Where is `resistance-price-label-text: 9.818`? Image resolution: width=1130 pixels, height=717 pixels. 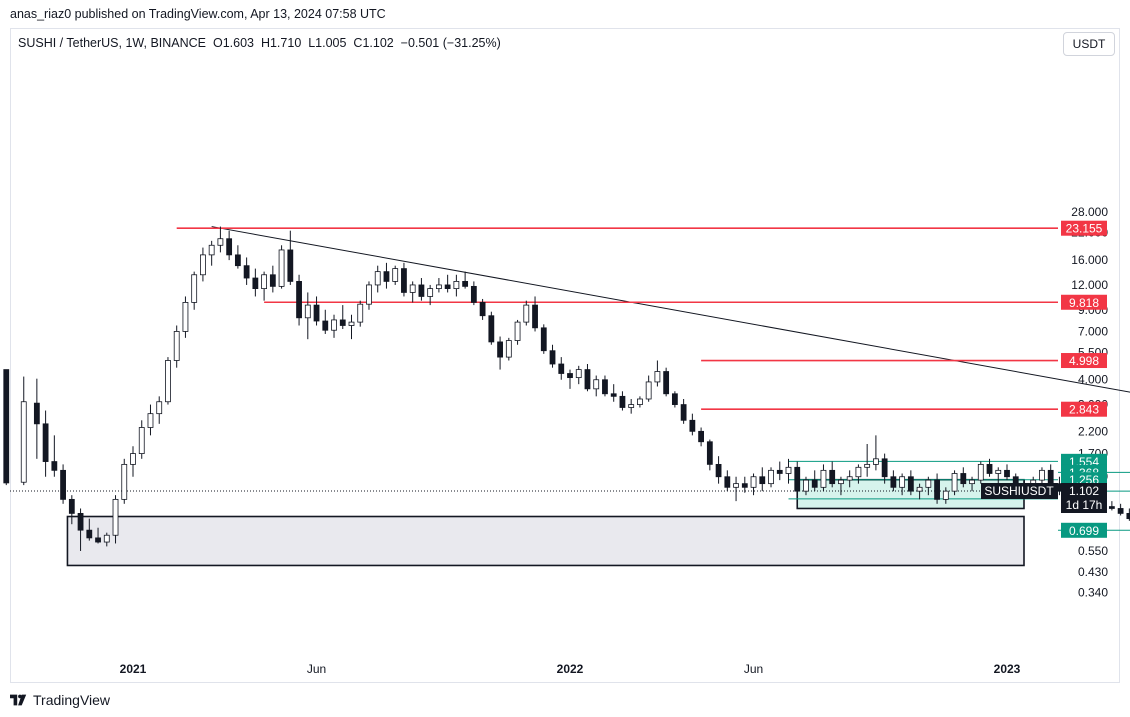 resistance-price-label-text: 9.818 is located at coordinates (1084, 303).